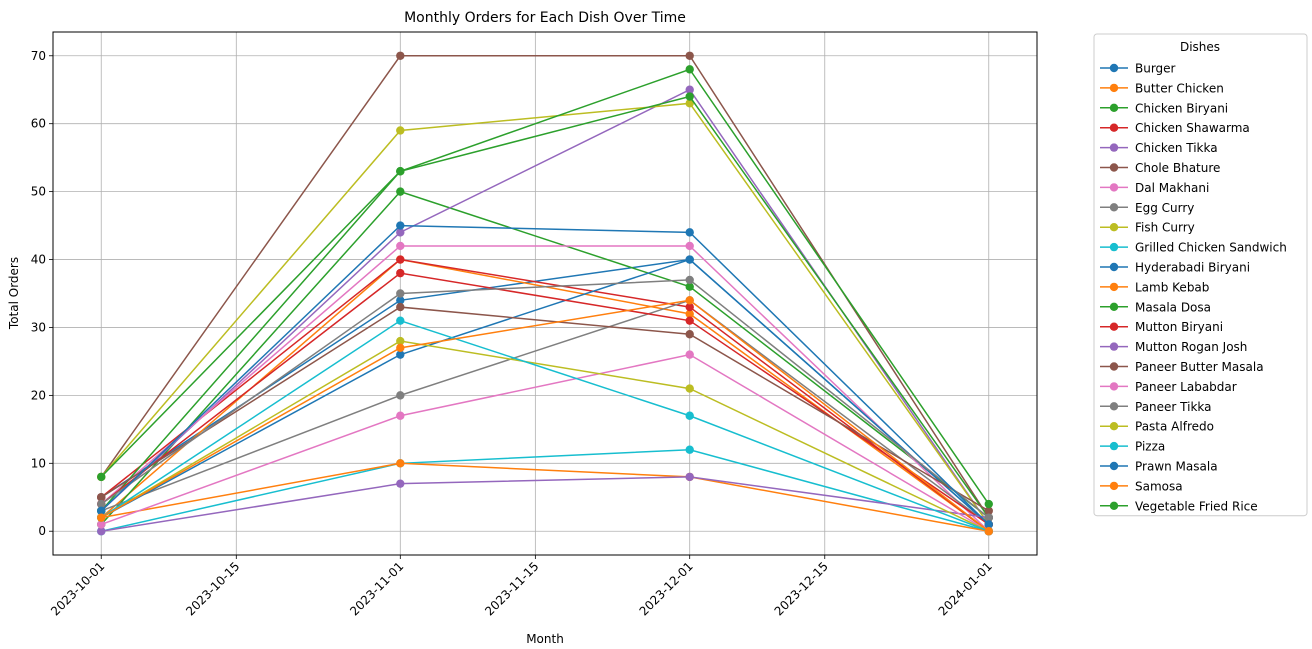  Describe the element at coordinates (1191, 347) in the screenshot. I see `legend-label: Mutton Rogan Josh` at that location.